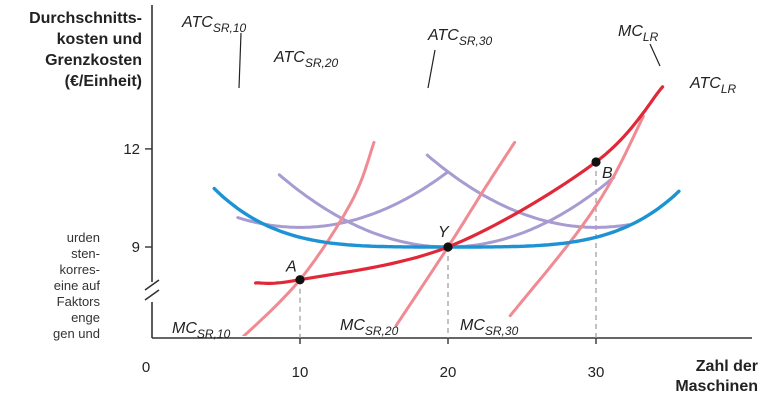  What do you see at coordinates (489, 327) in the screenshot?
I see `label-mc-sr-30: MCSR,30` at bounding box center [489, 327].